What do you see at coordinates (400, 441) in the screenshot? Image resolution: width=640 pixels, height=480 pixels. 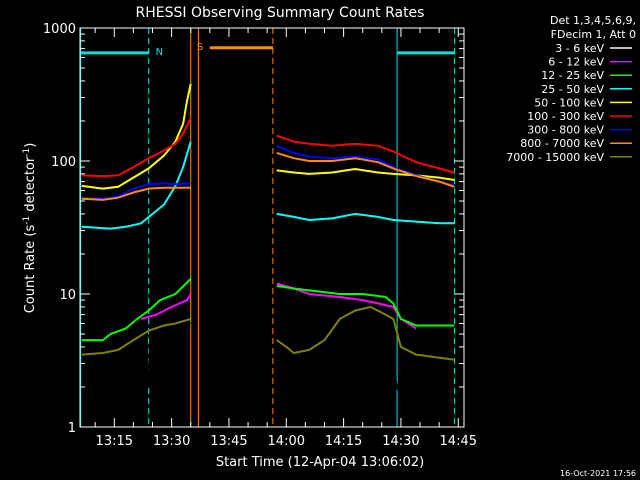 I see `x-tick-label: 14:30` at bounding box center [400, 441].